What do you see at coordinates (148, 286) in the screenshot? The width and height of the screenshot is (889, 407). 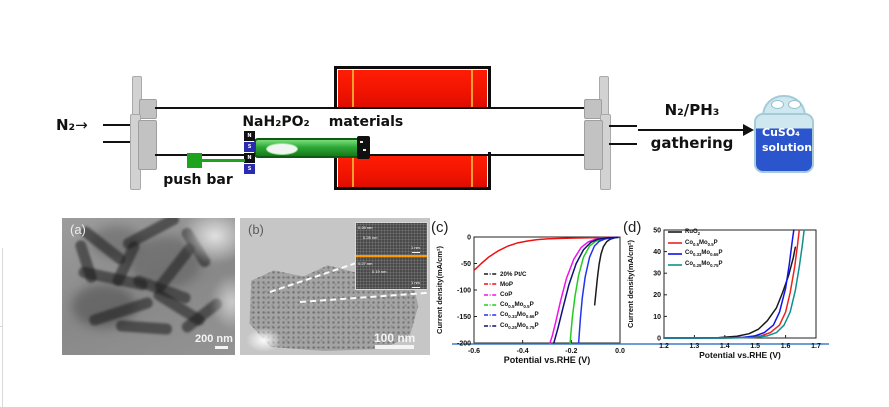 I see `tem-image-a: (a) 200 nm` at bounding box center [148, 286].